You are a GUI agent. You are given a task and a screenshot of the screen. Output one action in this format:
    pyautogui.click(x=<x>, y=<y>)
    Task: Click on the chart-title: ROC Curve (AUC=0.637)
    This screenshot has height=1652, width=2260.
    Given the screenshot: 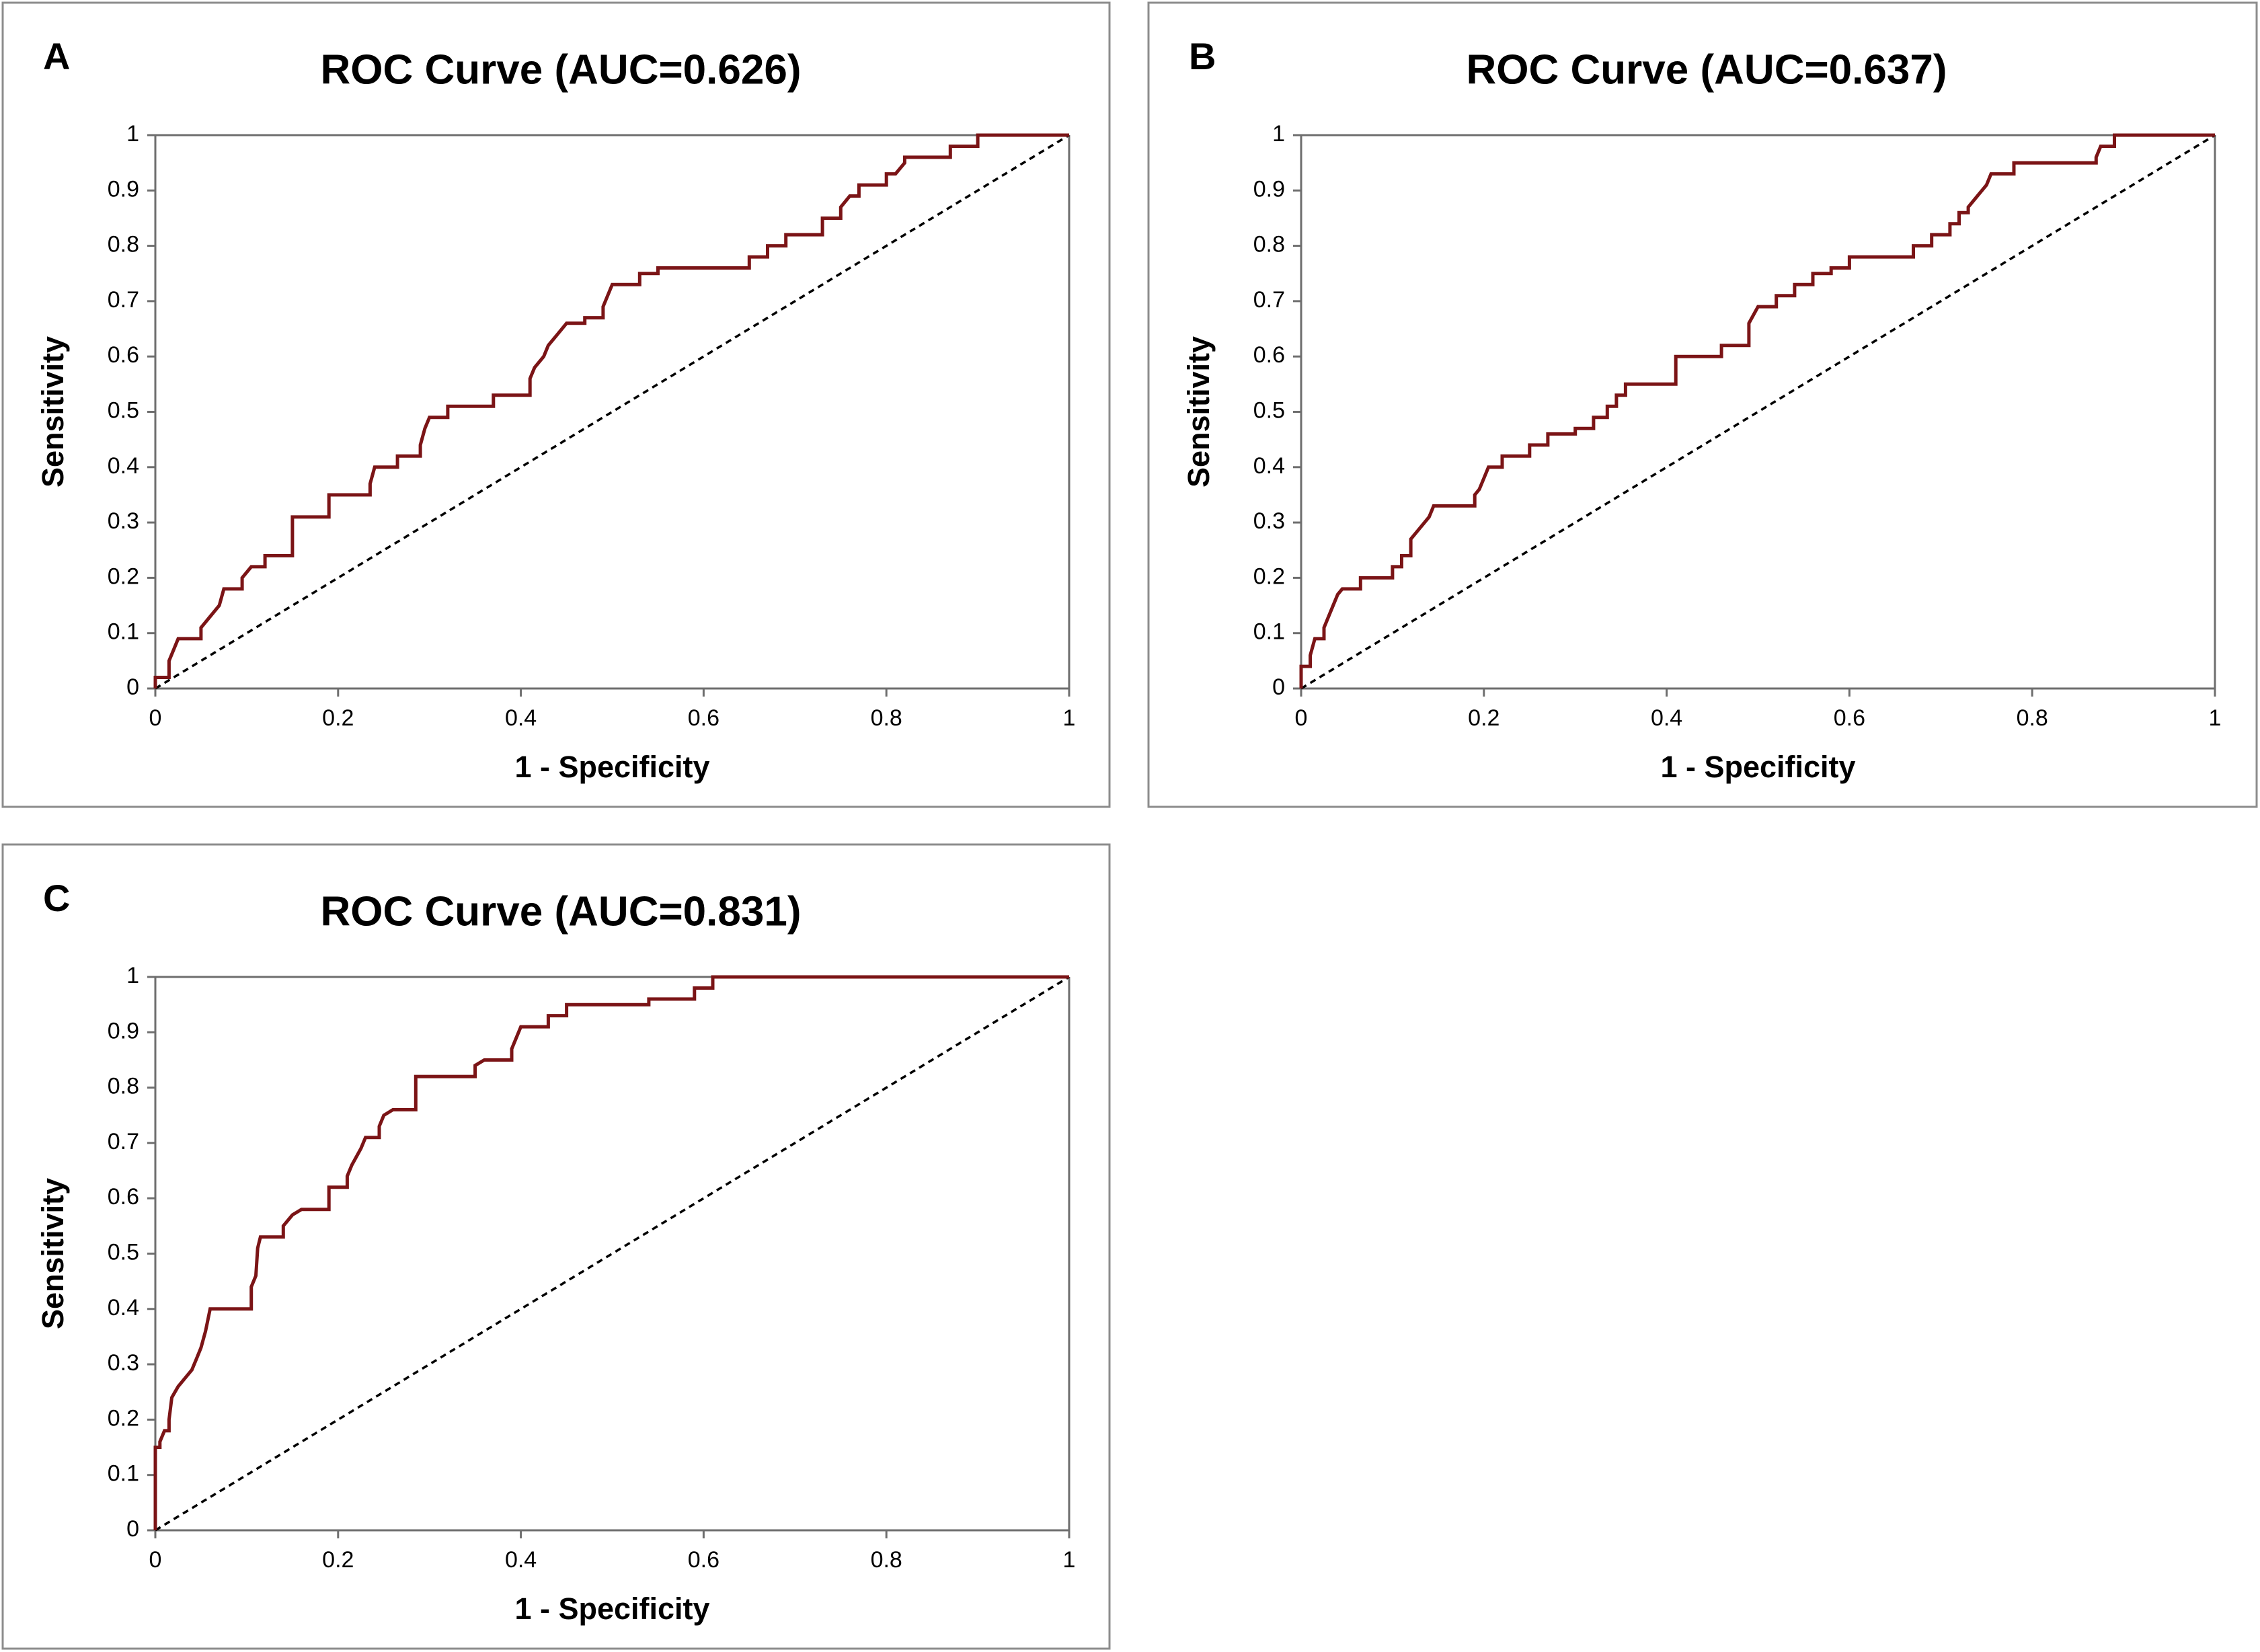 What is the action you would take?
    pyautogui.click(x=1707, y=69)
    